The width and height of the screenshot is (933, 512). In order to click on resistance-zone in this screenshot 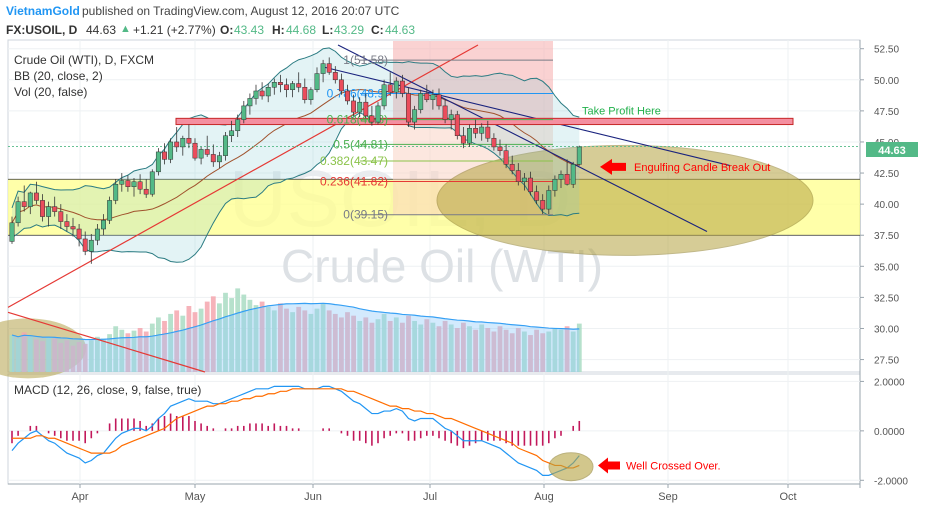, I will do `click(484, 121)`.